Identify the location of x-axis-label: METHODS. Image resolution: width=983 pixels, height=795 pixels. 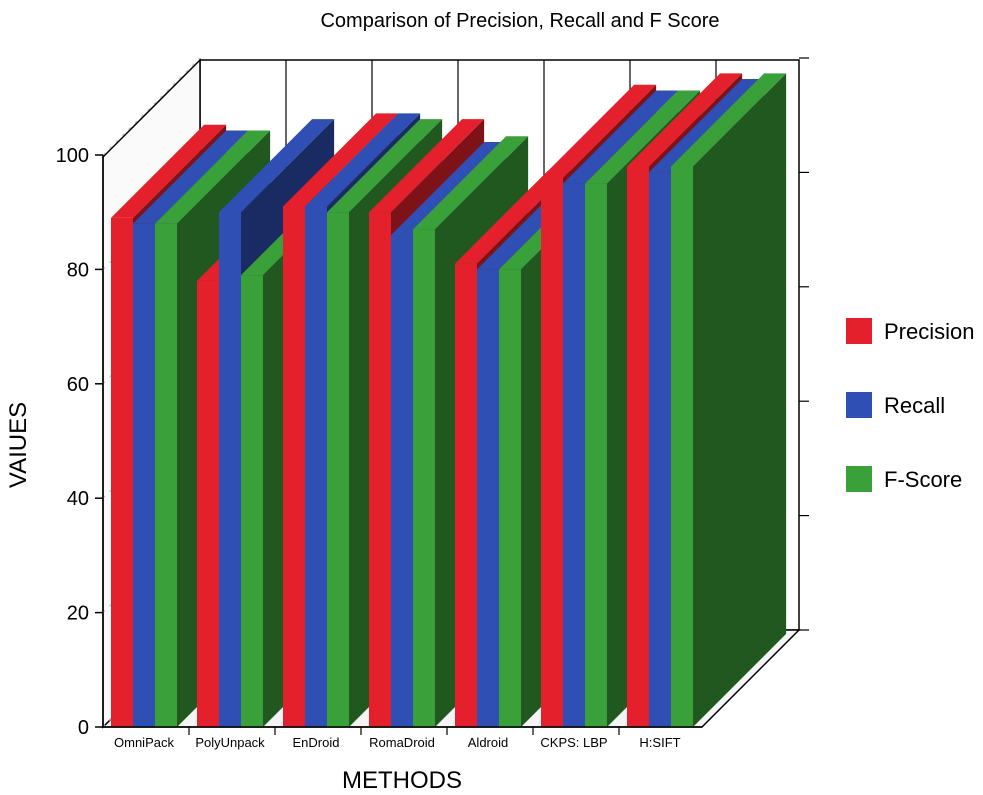
(402, 780).